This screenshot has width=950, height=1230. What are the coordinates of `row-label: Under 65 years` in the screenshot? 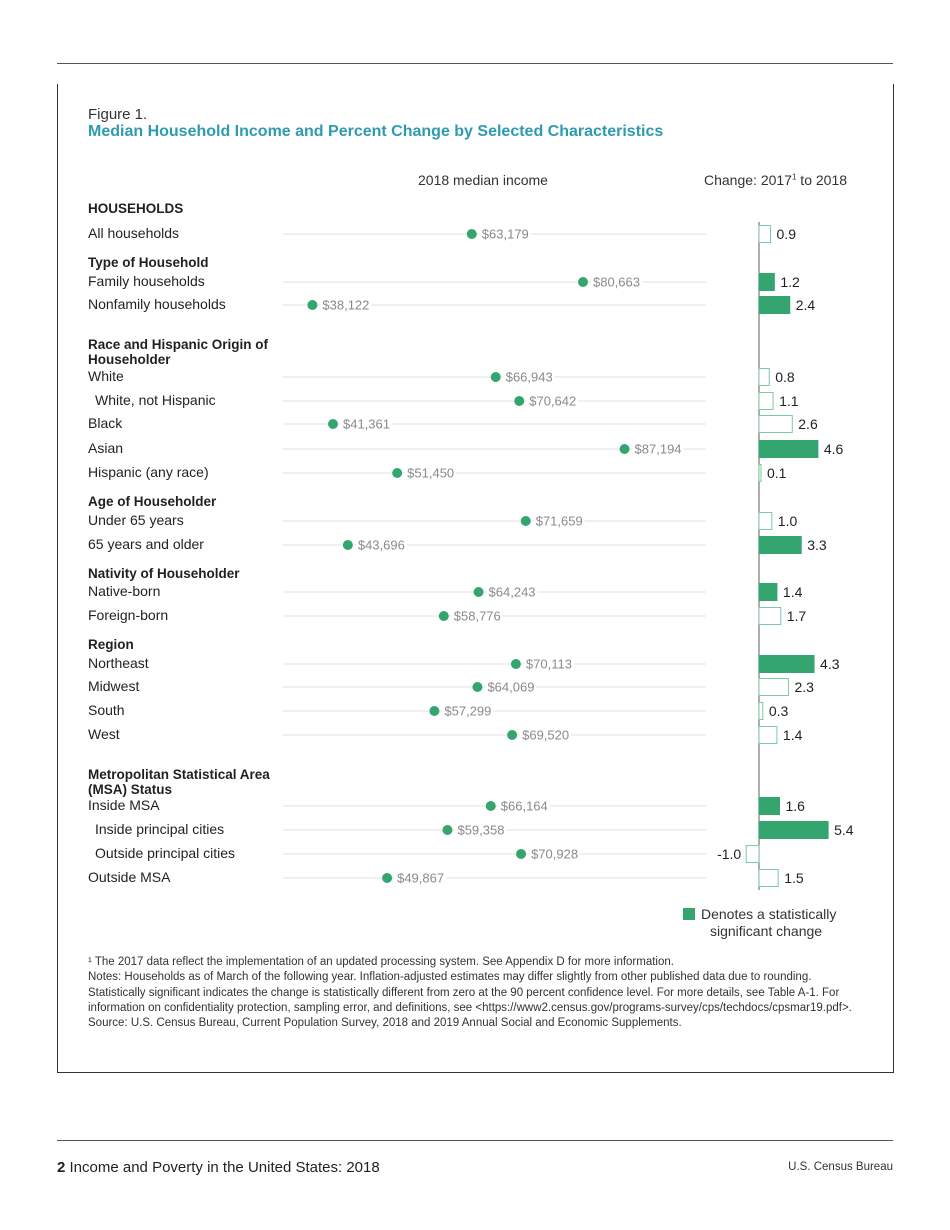 It's located at (136, 520).